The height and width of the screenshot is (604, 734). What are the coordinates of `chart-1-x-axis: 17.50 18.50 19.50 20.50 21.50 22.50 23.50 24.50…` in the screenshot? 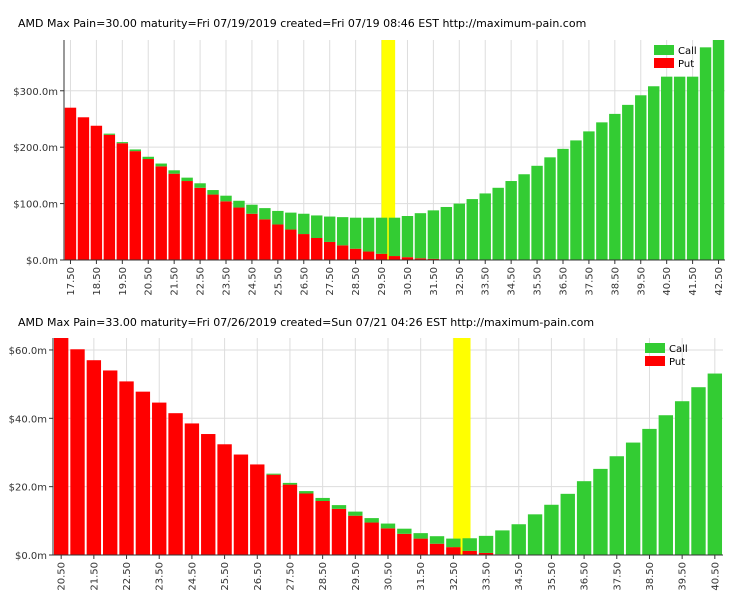 It's located at (394, 277).